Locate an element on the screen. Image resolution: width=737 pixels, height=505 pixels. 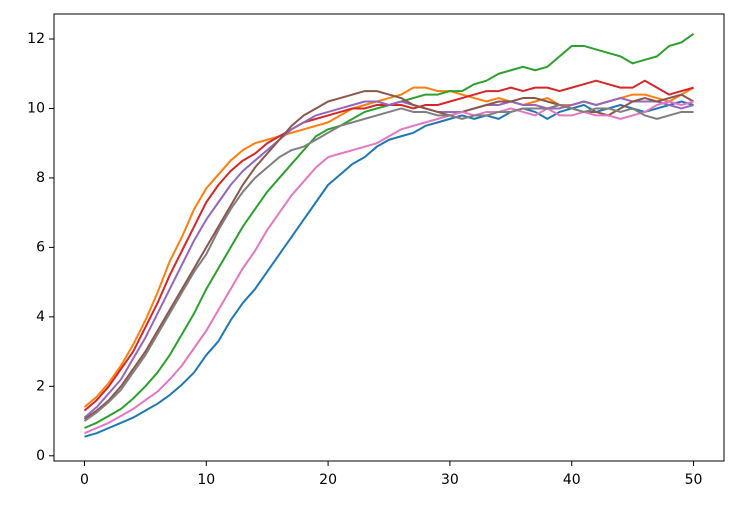
x-tick-label: 30 is located at coordinates (450, 480).